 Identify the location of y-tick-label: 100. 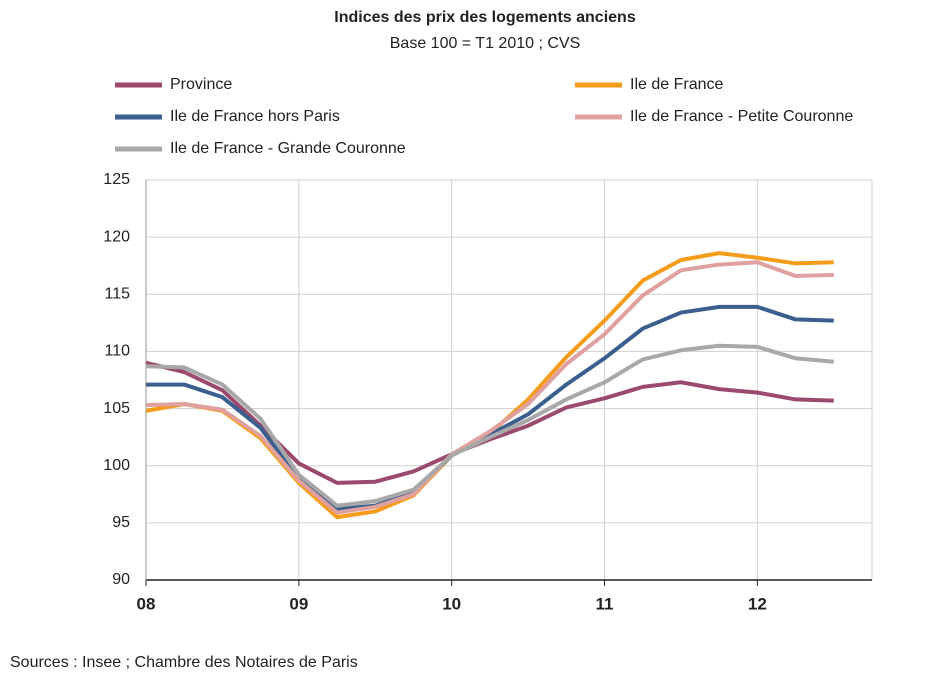
(116, 465).